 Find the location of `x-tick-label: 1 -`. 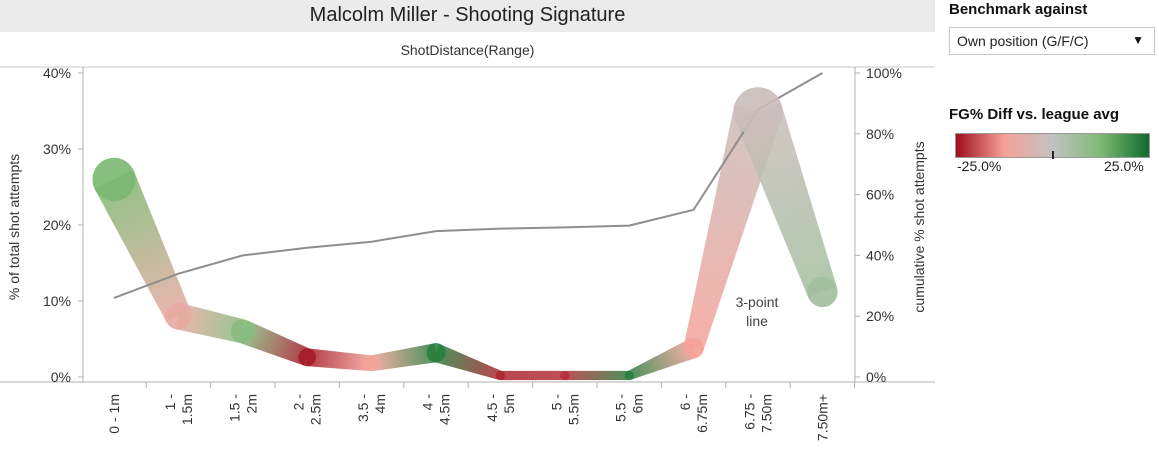

x-tick-label: 1 - is located at coordinates (170, 402).